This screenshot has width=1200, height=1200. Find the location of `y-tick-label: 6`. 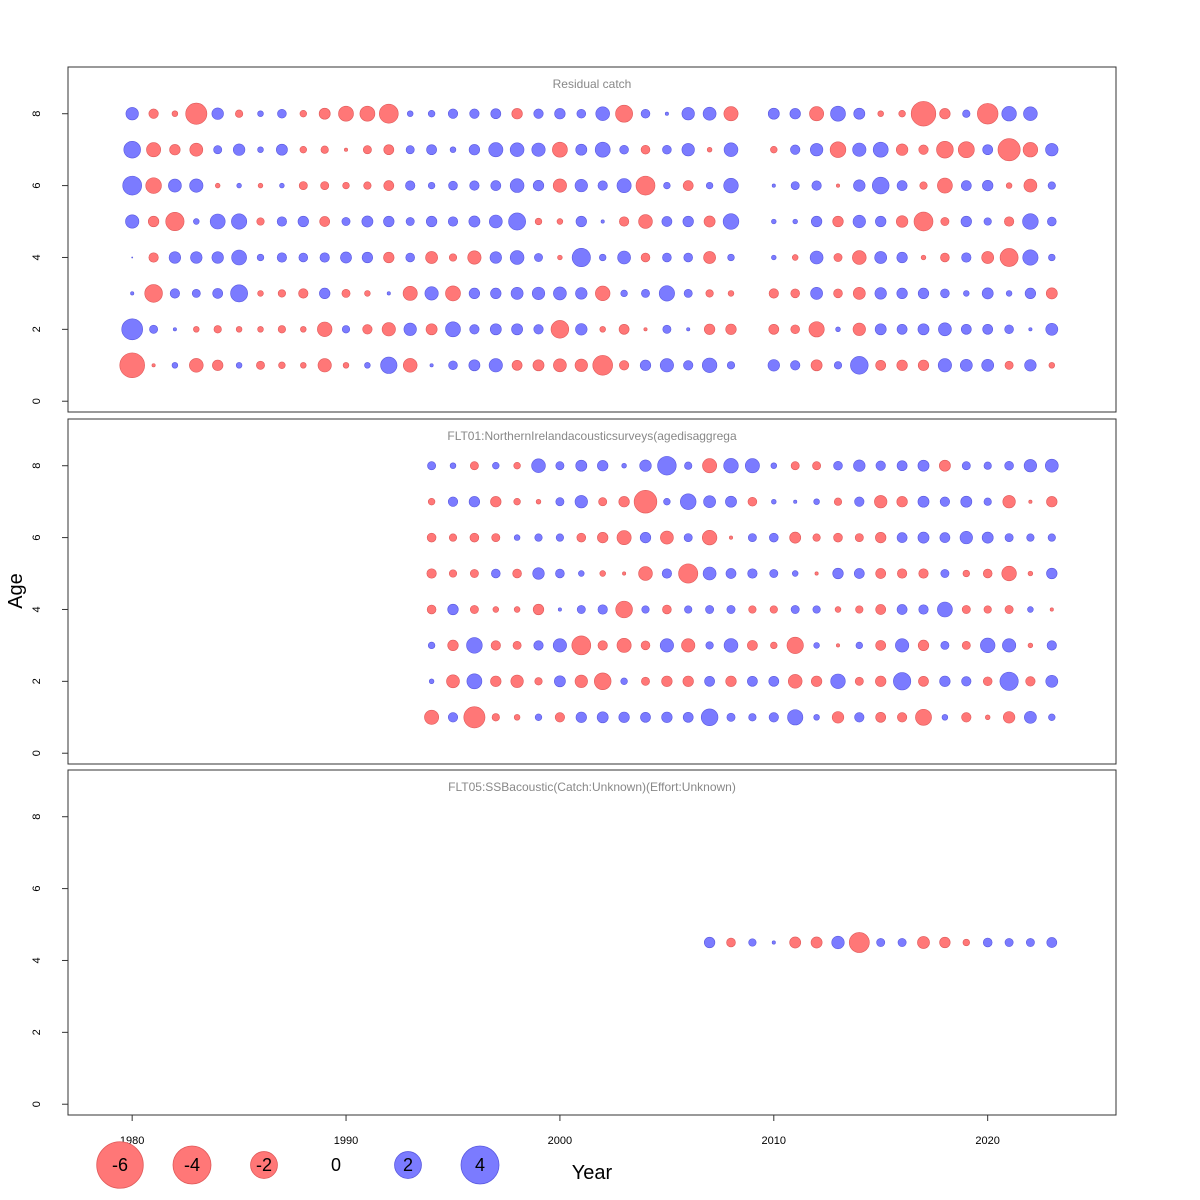

y-tick-label: 6 is located at coordinates (37, 538).